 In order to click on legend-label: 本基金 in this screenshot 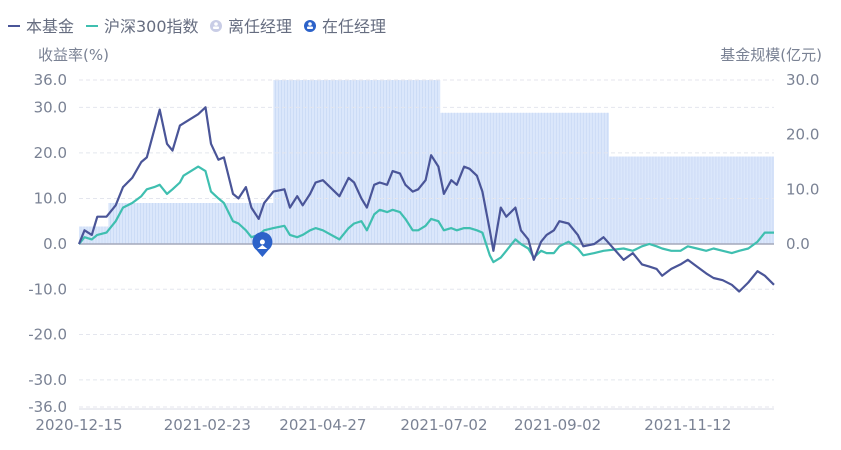, I will do `click(50, 26)`.